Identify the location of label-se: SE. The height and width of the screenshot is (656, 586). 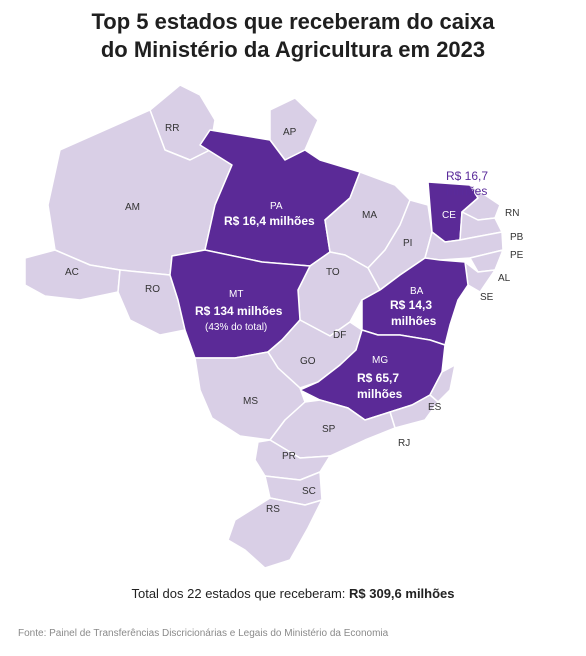
(487, 297).